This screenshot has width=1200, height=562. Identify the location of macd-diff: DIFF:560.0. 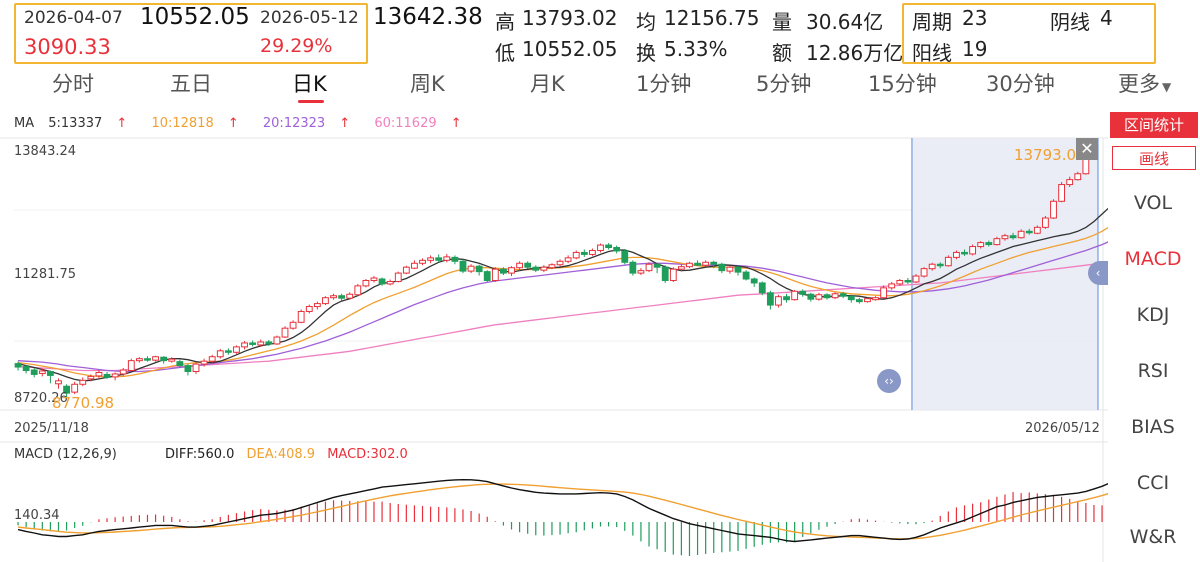
(200, 454).